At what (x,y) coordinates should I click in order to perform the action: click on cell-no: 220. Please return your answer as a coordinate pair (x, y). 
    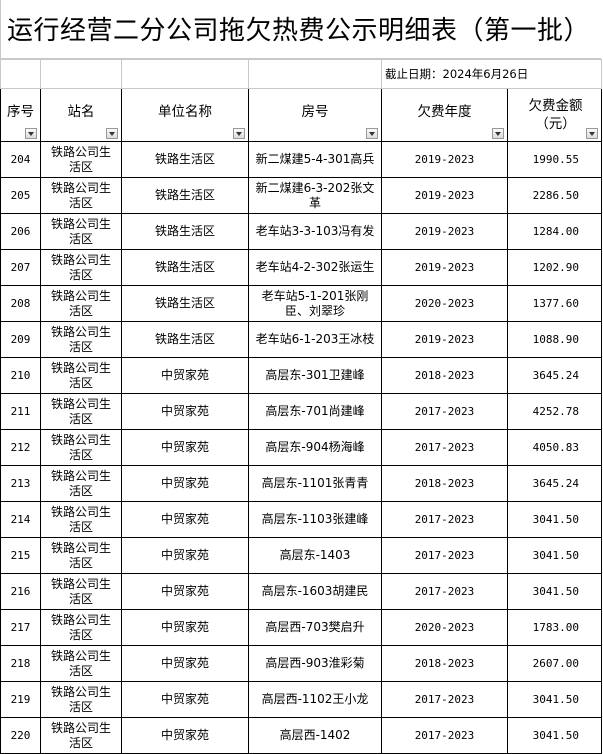
    Looking at the image, I should click on (20, 735).